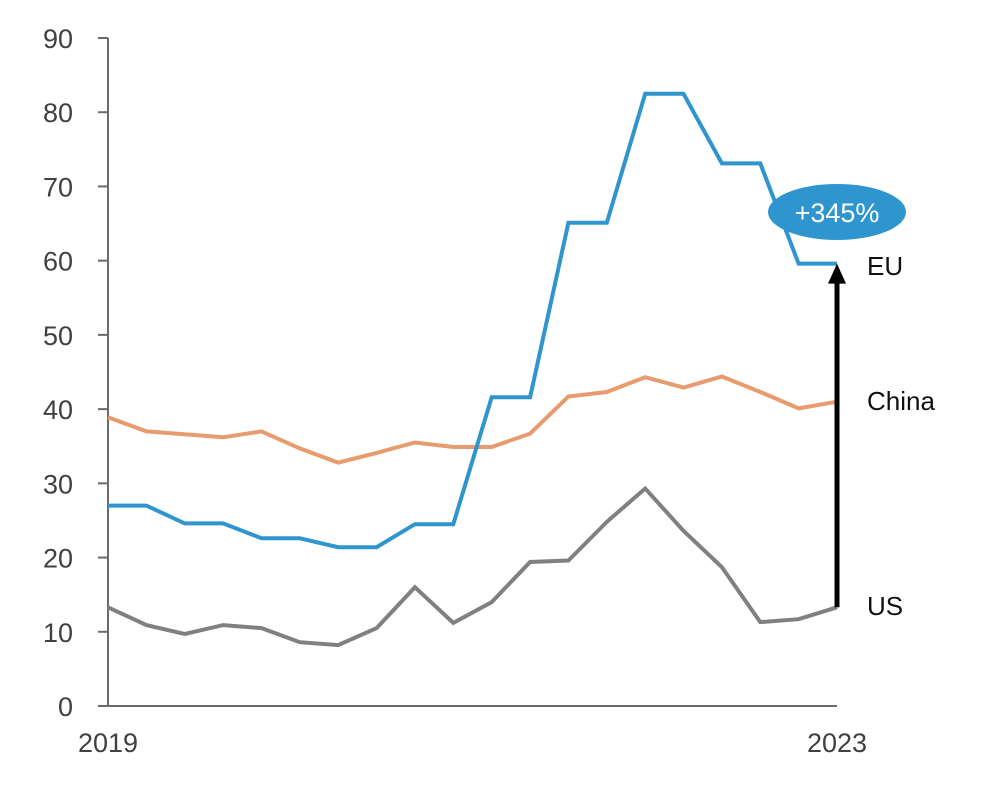  I want to click on y-tick-label: 30, so click(58, 484).